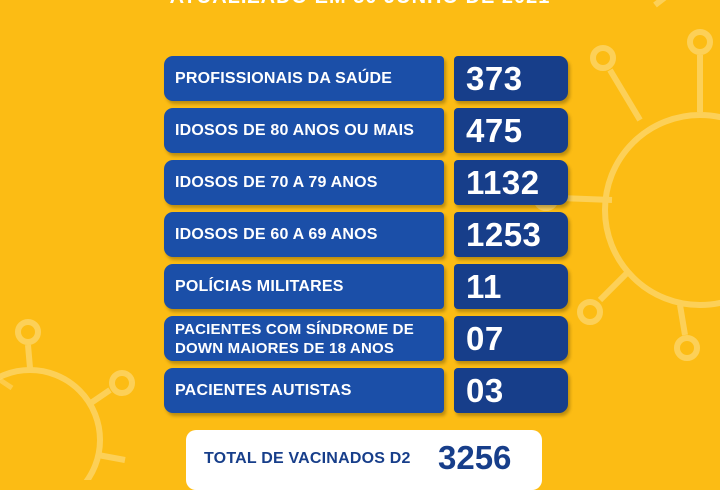  Describe the element at coordinates (511, 182) in the screenshot. I see `row-value: 1132` at that location.